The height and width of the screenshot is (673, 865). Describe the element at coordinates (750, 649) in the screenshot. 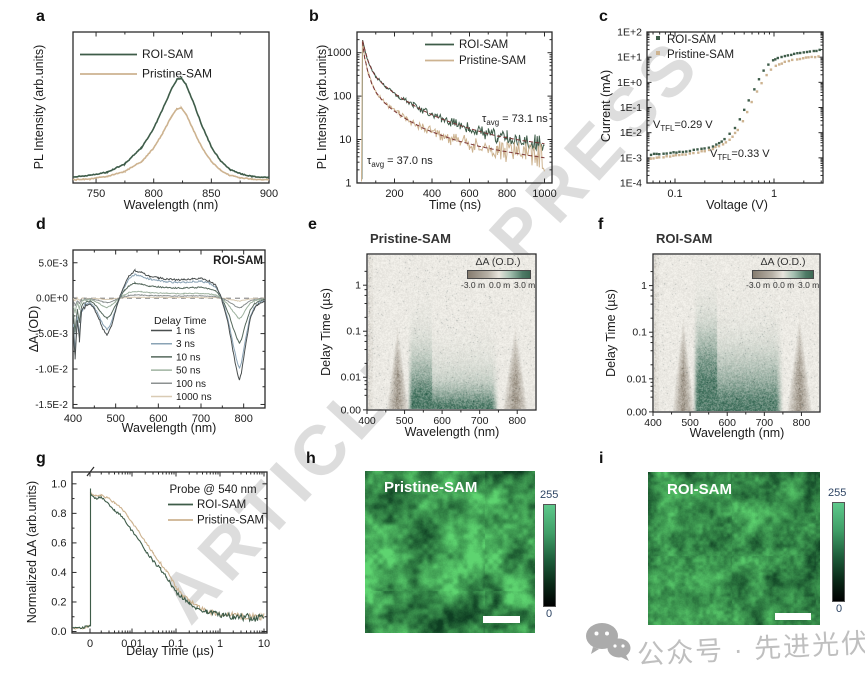

I see `wechat-watermark-text: 公众号 · 先进光伏` at that location.